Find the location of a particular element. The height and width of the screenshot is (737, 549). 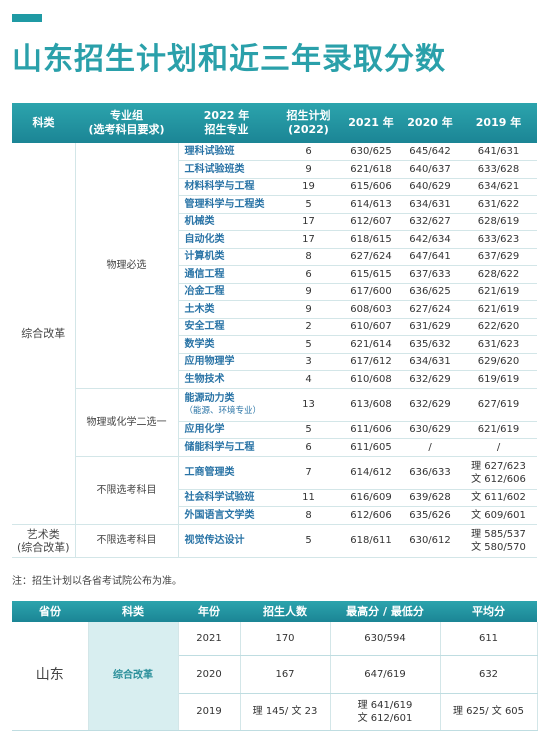

major-cell: 工商管理类 is located at coordinates (226, 473).